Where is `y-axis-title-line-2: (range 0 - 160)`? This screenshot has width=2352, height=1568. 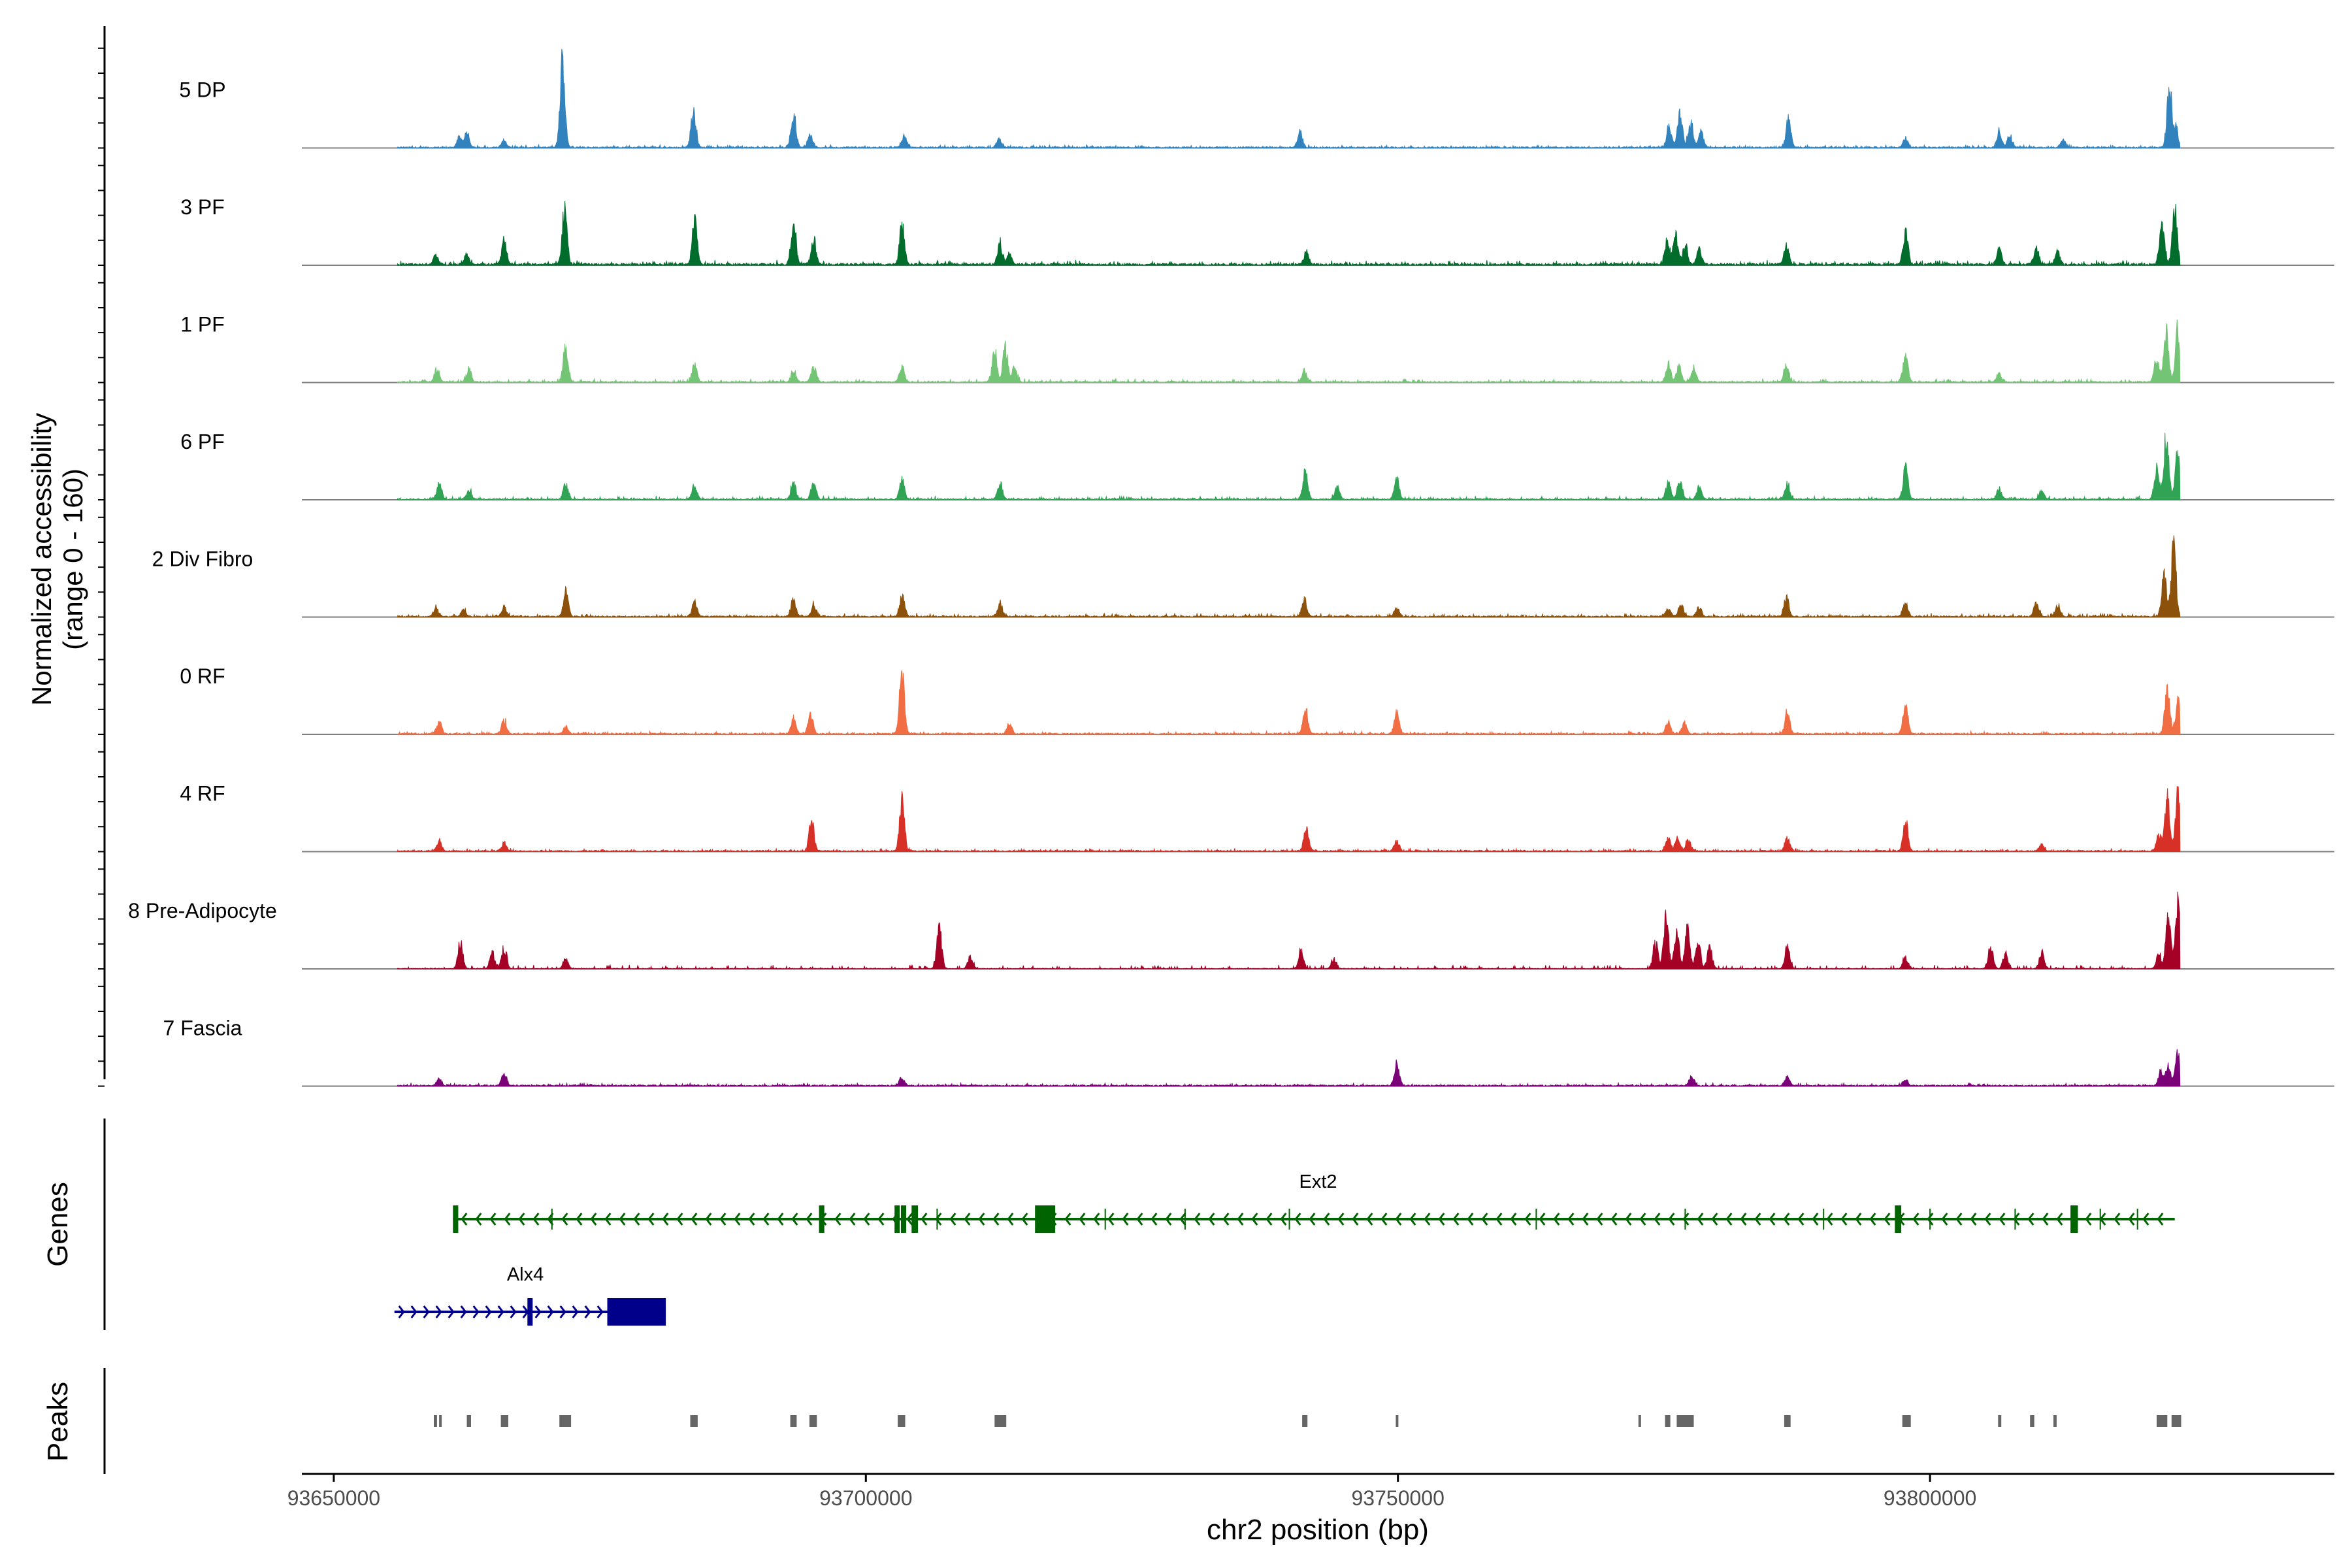
y-axis-title-line-2: (range 0 - 160) is located at coordinates (72, 559).